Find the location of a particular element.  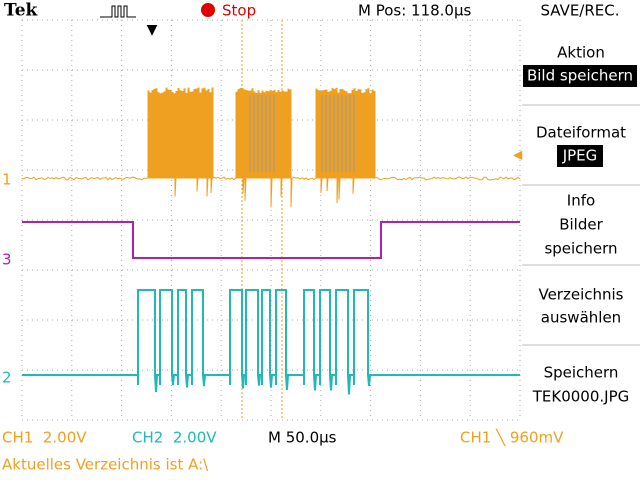

menu-label: Dateiformat is located at coordinates (581, 133).